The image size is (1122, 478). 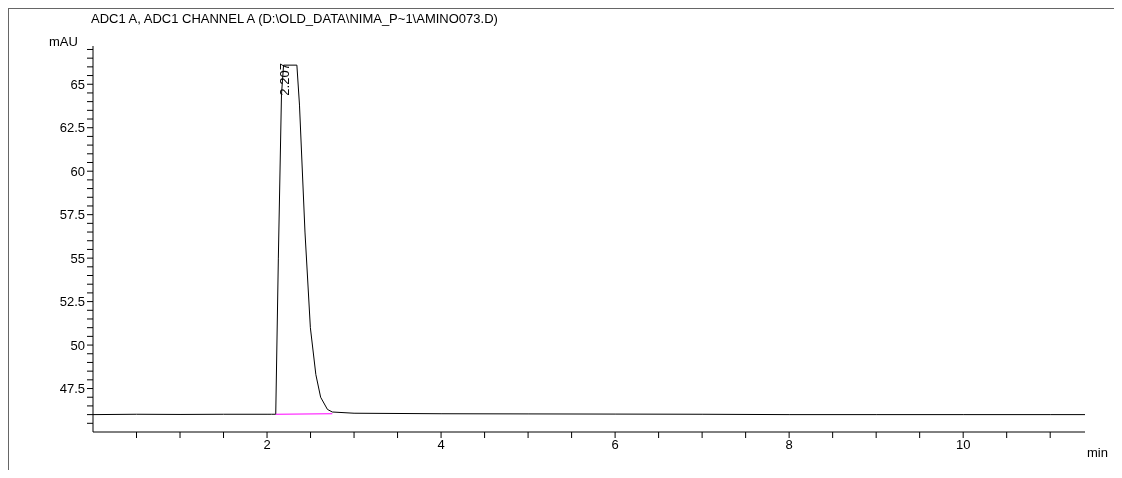 What do you see at coordinates (72, 215) in the screenshot?
I see `y-tick-label: 57.5` at bounding box center [72, 215].